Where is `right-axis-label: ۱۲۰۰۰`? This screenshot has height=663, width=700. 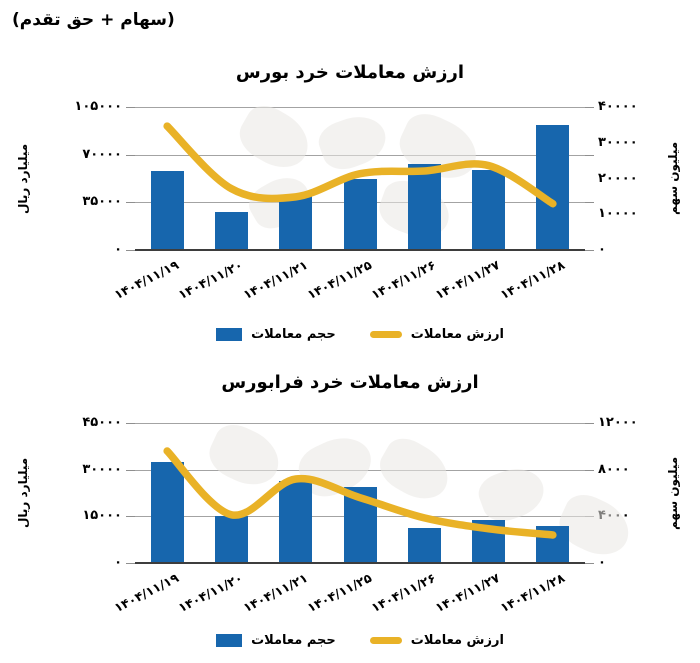 right-axis-label: ۱۲۰۰۰ is located at coordinates (618, 422).